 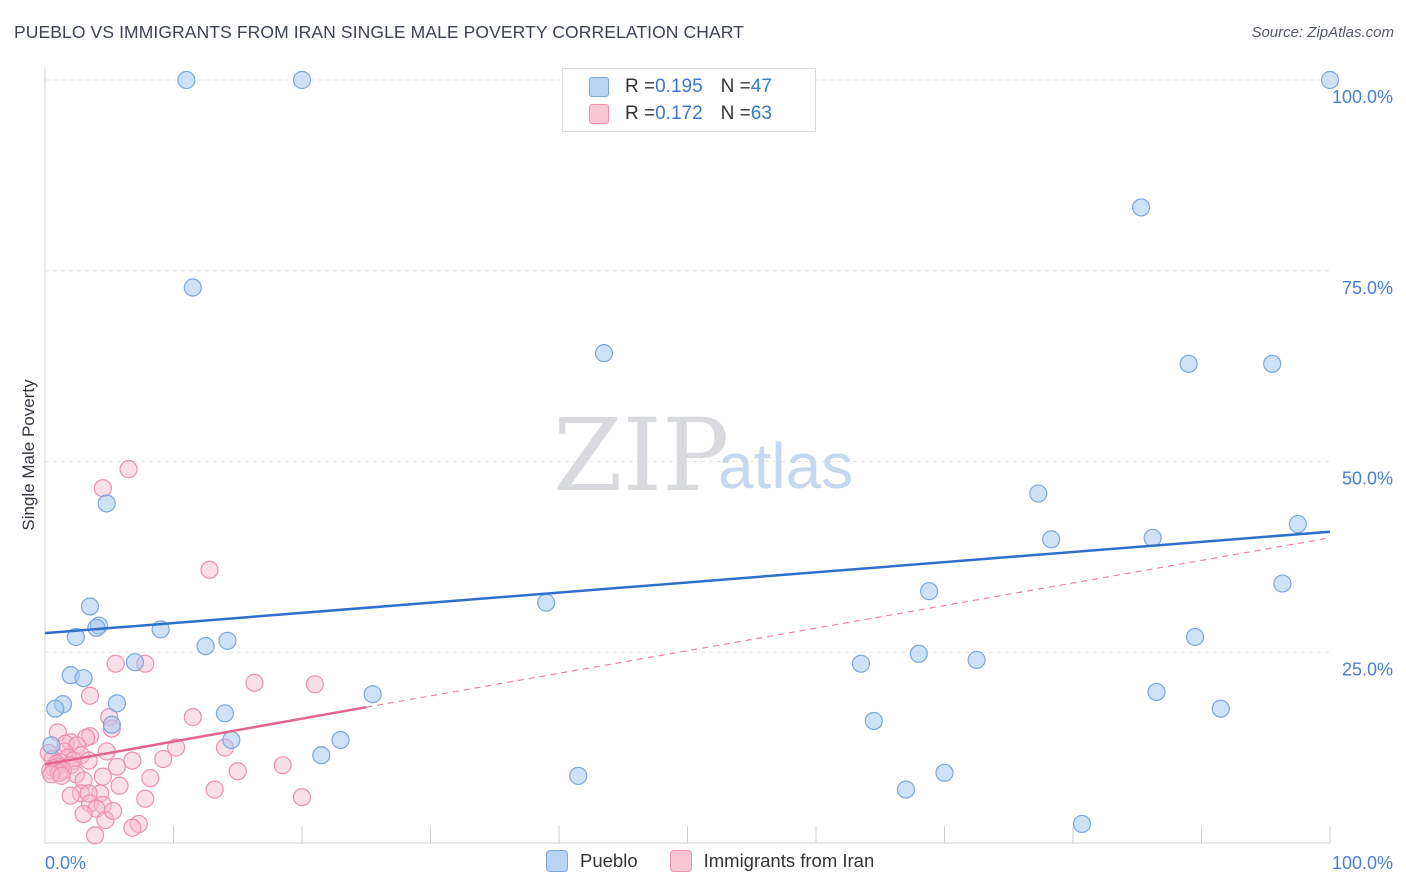 I want to click on y-axis-label: Single Male Poverty, so click(x=28, y=455).